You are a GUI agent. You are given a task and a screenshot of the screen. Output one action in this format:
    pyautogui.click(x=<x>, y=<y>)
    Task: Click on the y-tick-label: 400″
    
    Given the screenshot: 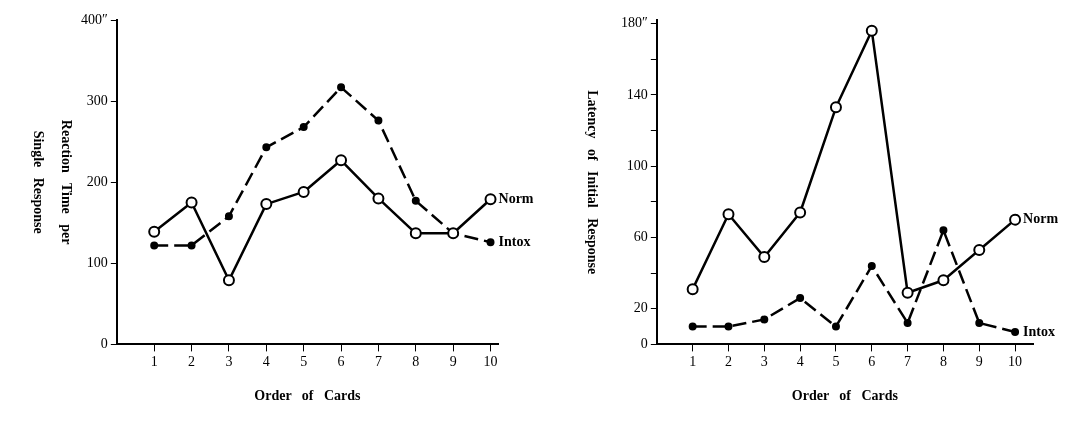 What is the action you would take?
    pyautogui.click(x=94, y=19)
    